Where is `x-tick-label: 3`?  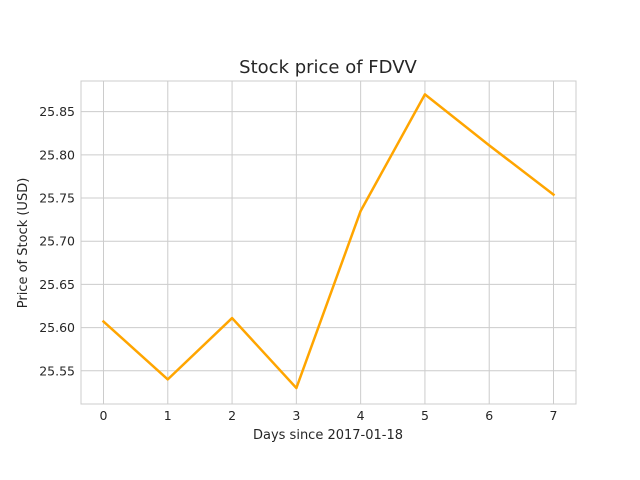
x-tick-label: 3 is located at coordinates (296, 415).